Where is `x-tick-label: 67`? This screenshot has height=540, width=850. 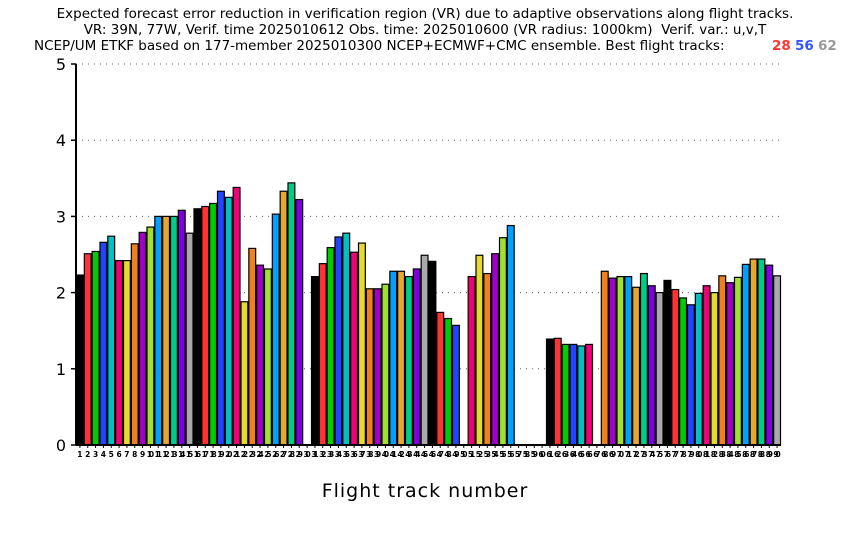
x-tick-label: 67 is located at coordinates (596, 454).